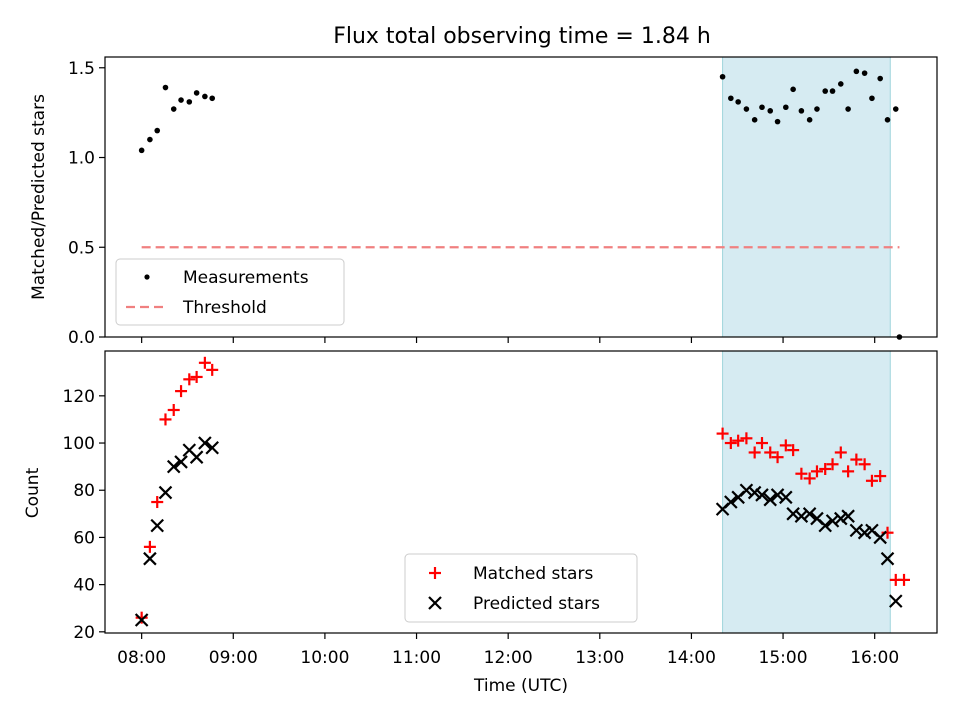 The image size is (960, 720). I want to click on count-legend-box, so click(521, 588).